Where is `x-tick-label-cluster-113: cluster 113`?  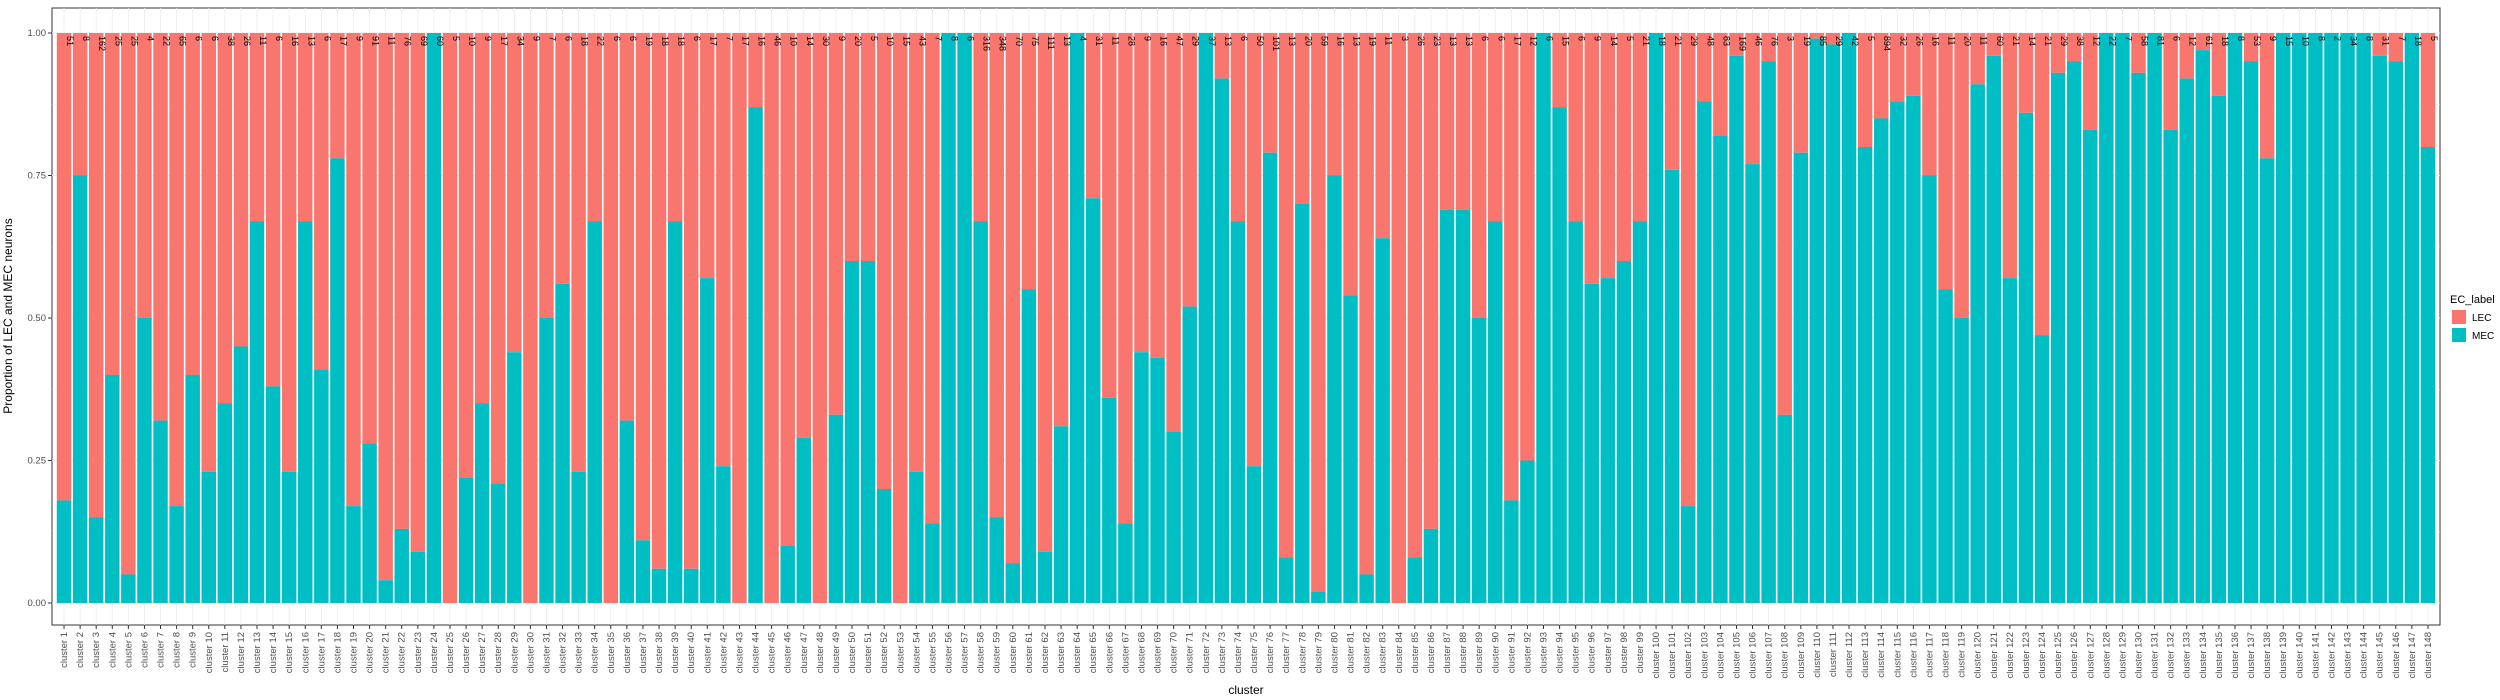 x-tick-label-cluster-113: cluster 113 is located at coordinates (1865, 655).